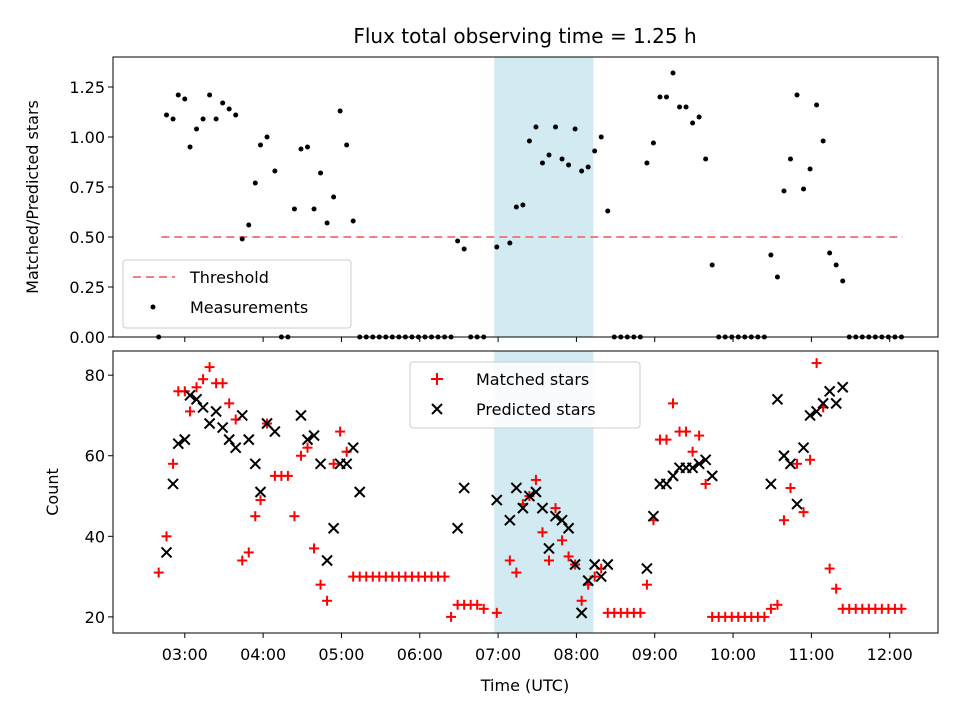  I want to click on y-tick-label: 60, so click(95, 456).